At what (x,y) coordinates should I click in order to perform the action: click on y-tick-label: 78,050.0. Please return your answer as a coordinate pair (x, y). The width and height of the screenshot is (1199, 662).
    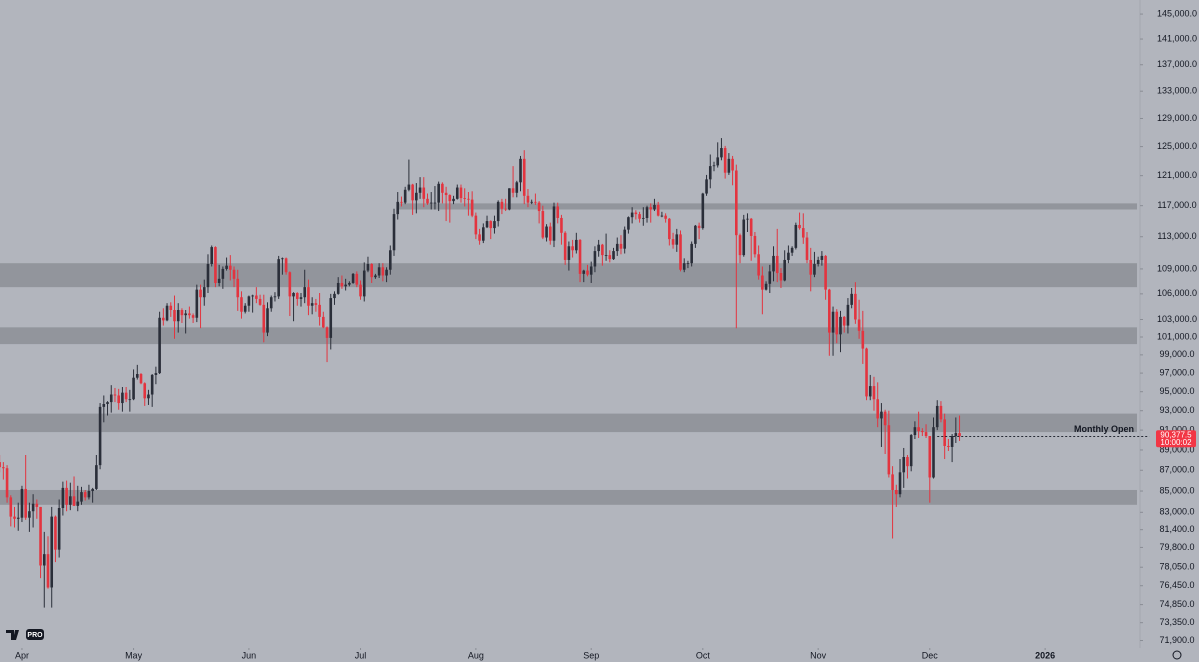
    Looking at the image, I should click on (1176, 567).